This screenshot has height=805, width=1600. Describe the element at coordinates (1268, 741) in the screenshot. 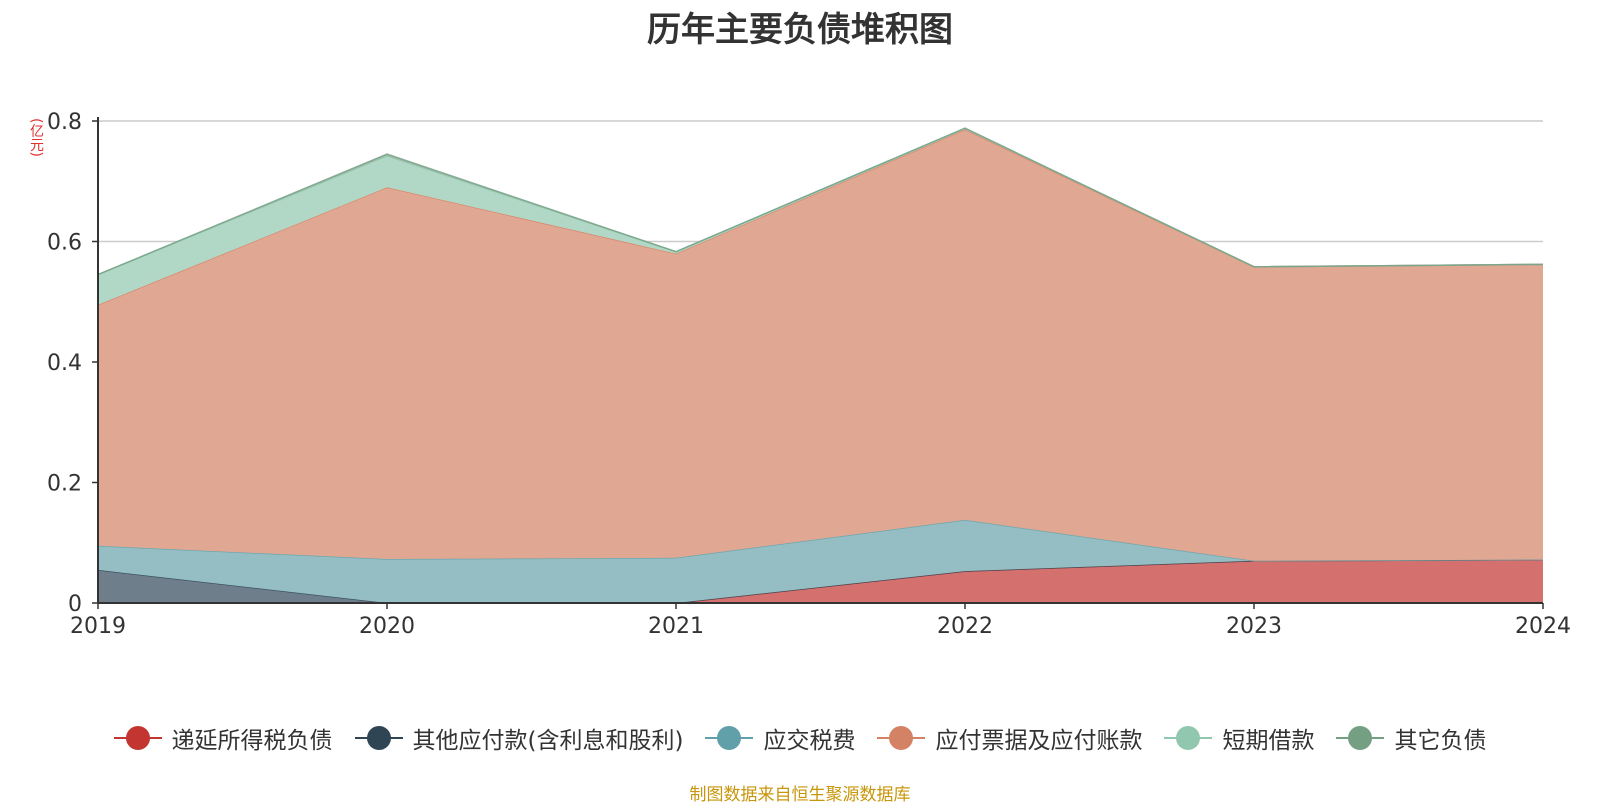

I see `legend-label: 短期借款` at that location.